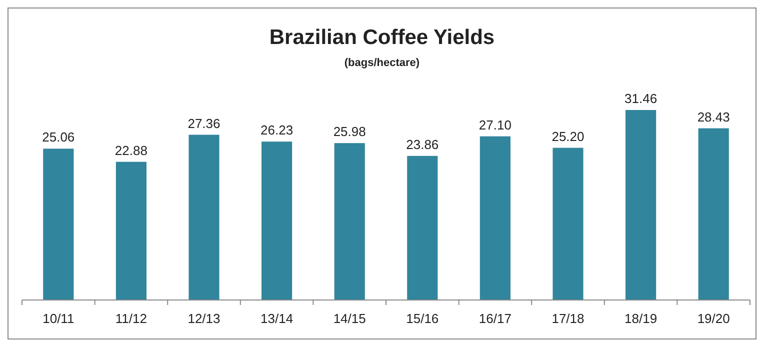 The height and width of the screenshot is (345, 764). Describe the element at coordinates (713, 116) in the screenshot. I see `data-label: 28.43` at that location.